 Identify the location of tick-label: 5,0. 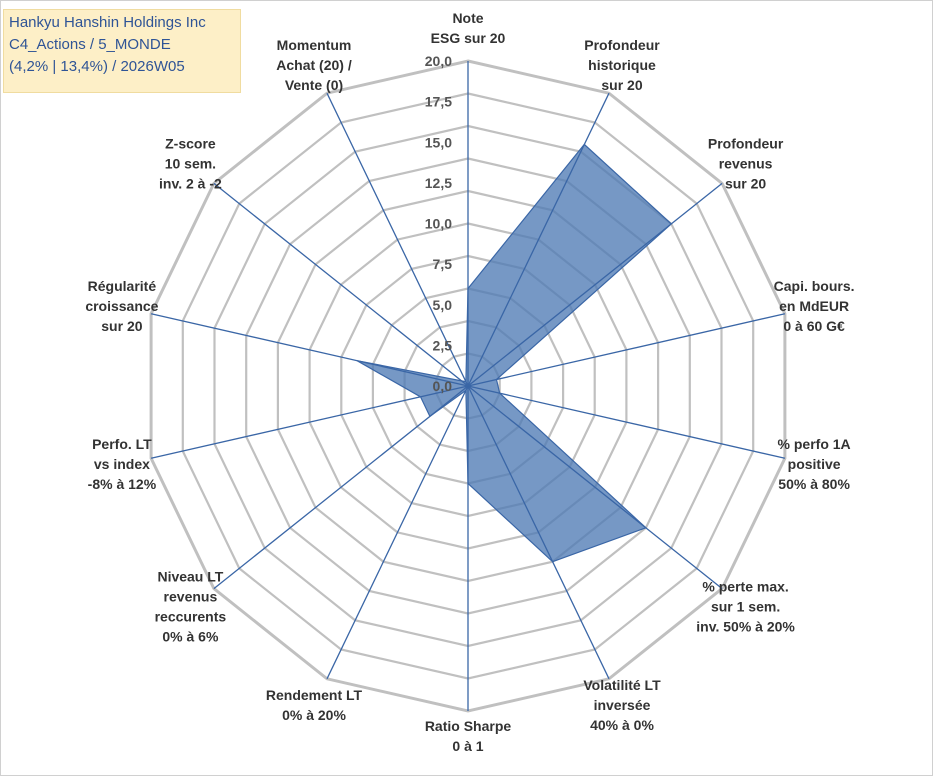
(443, 305).